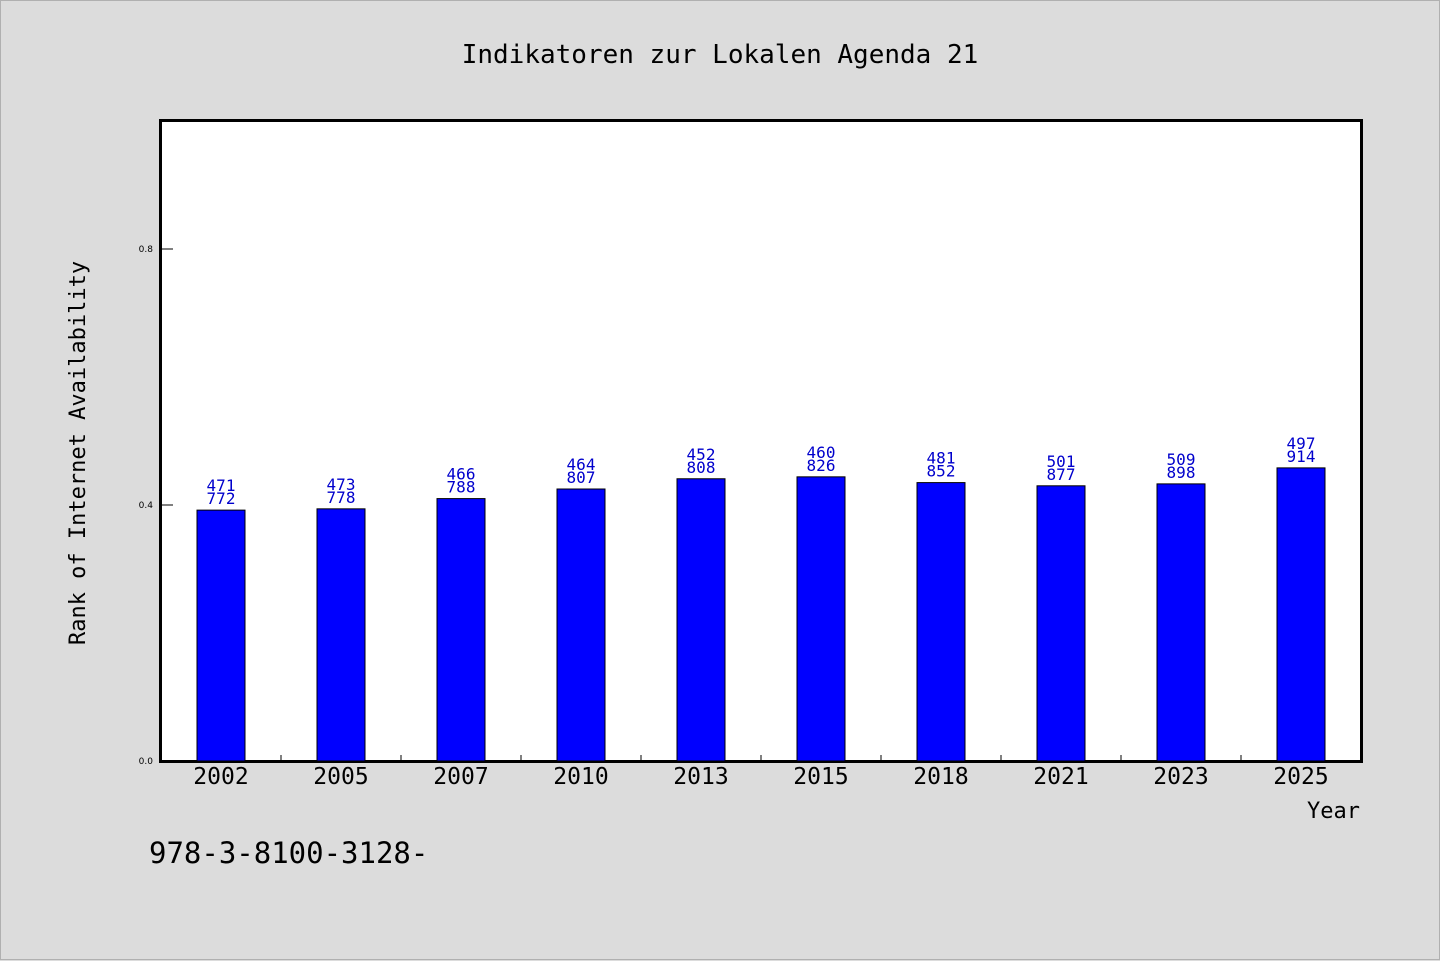  I want to click on data-label-top: 460, so click(821, 452).